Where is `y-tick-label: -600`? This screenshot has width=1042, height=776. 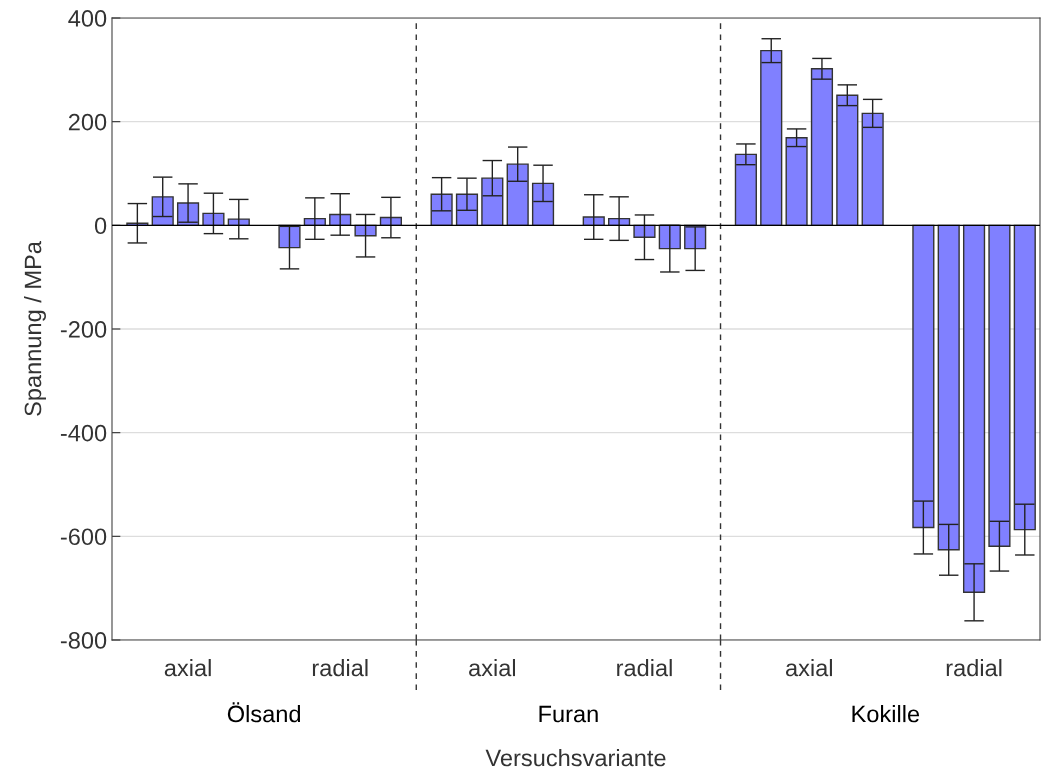 y-tick-label: -600 is located at coordinates (83, 537).